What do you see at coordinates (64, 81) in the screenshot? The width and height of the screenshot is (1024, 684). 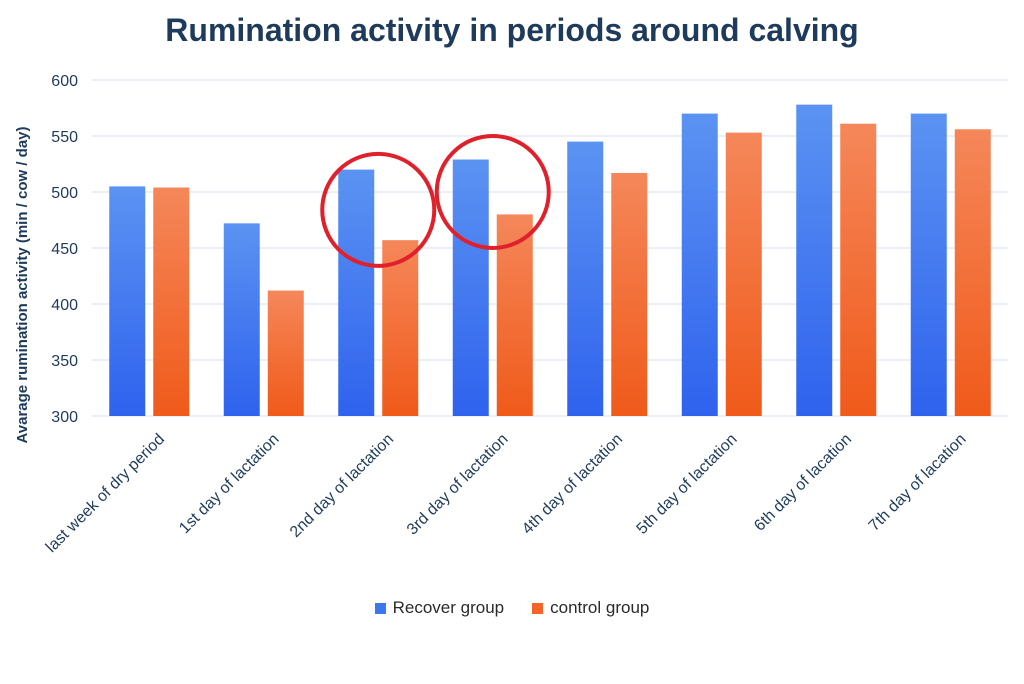 I see `y-tick-label: 600` at bounding box center [64, 81].